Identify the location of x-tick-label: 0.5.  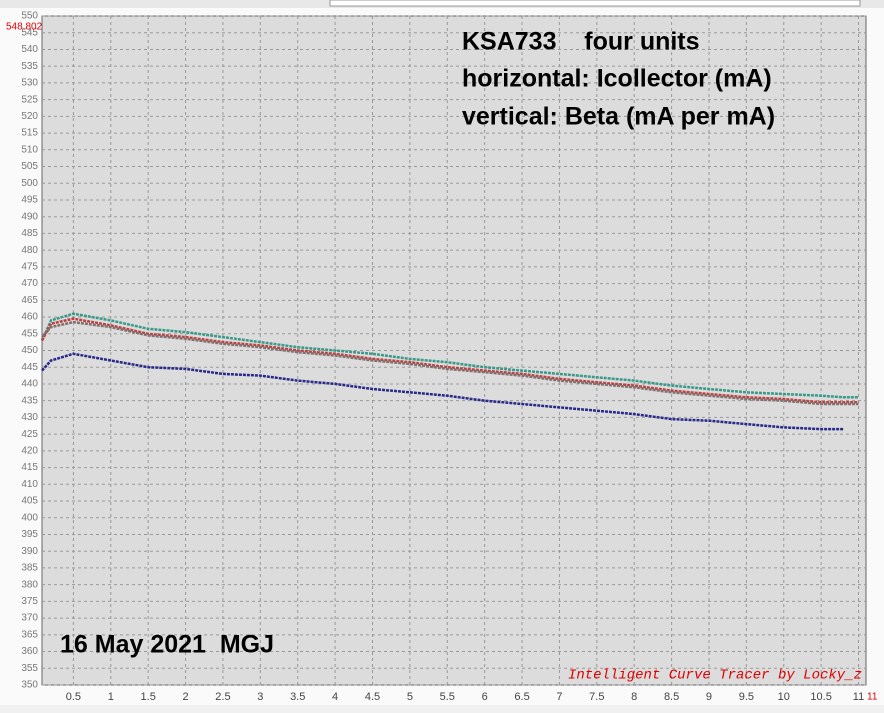
(73, 697).